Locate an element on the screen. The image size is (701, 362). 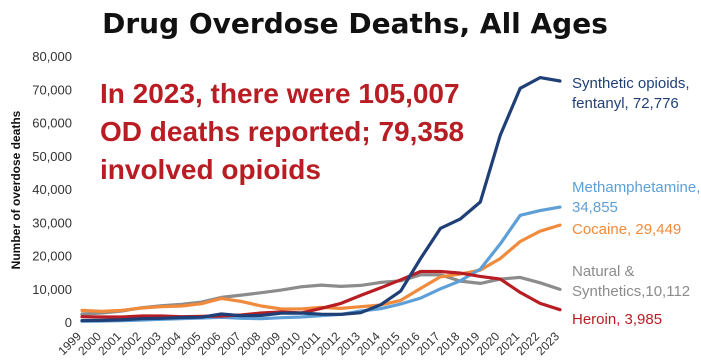
series-line-heroin is located at coordinates (321, 294).